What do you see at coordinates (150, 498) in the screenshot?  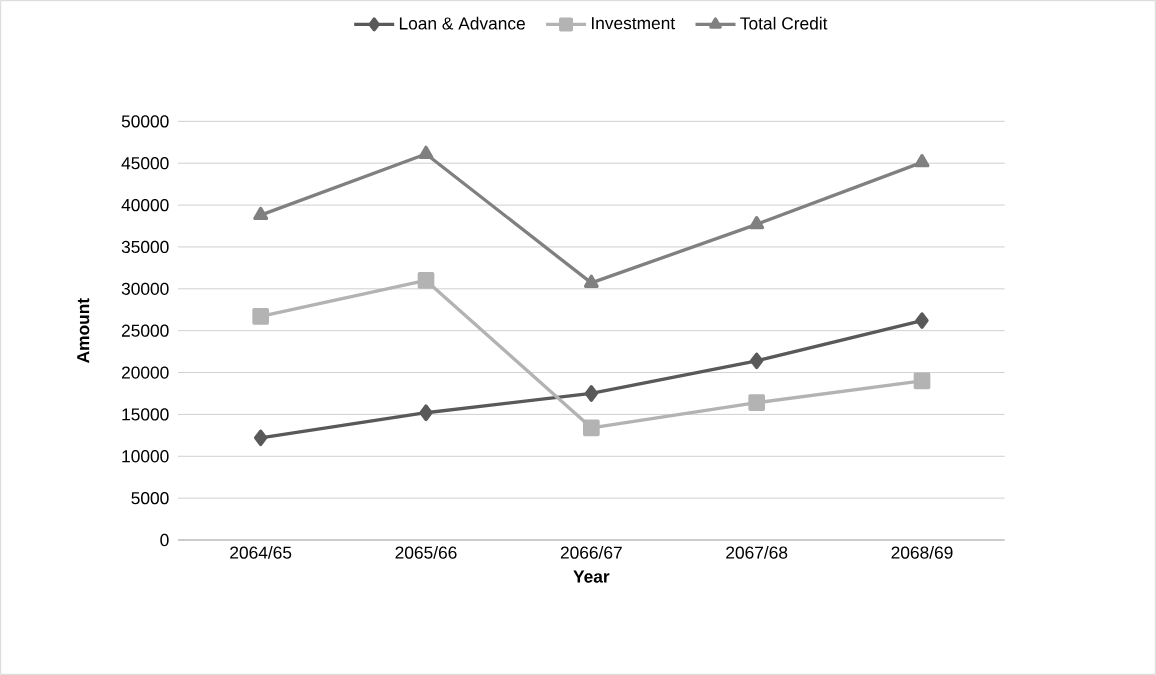 I see `y-tick-label: 5000` at bounding box center [150, 498].